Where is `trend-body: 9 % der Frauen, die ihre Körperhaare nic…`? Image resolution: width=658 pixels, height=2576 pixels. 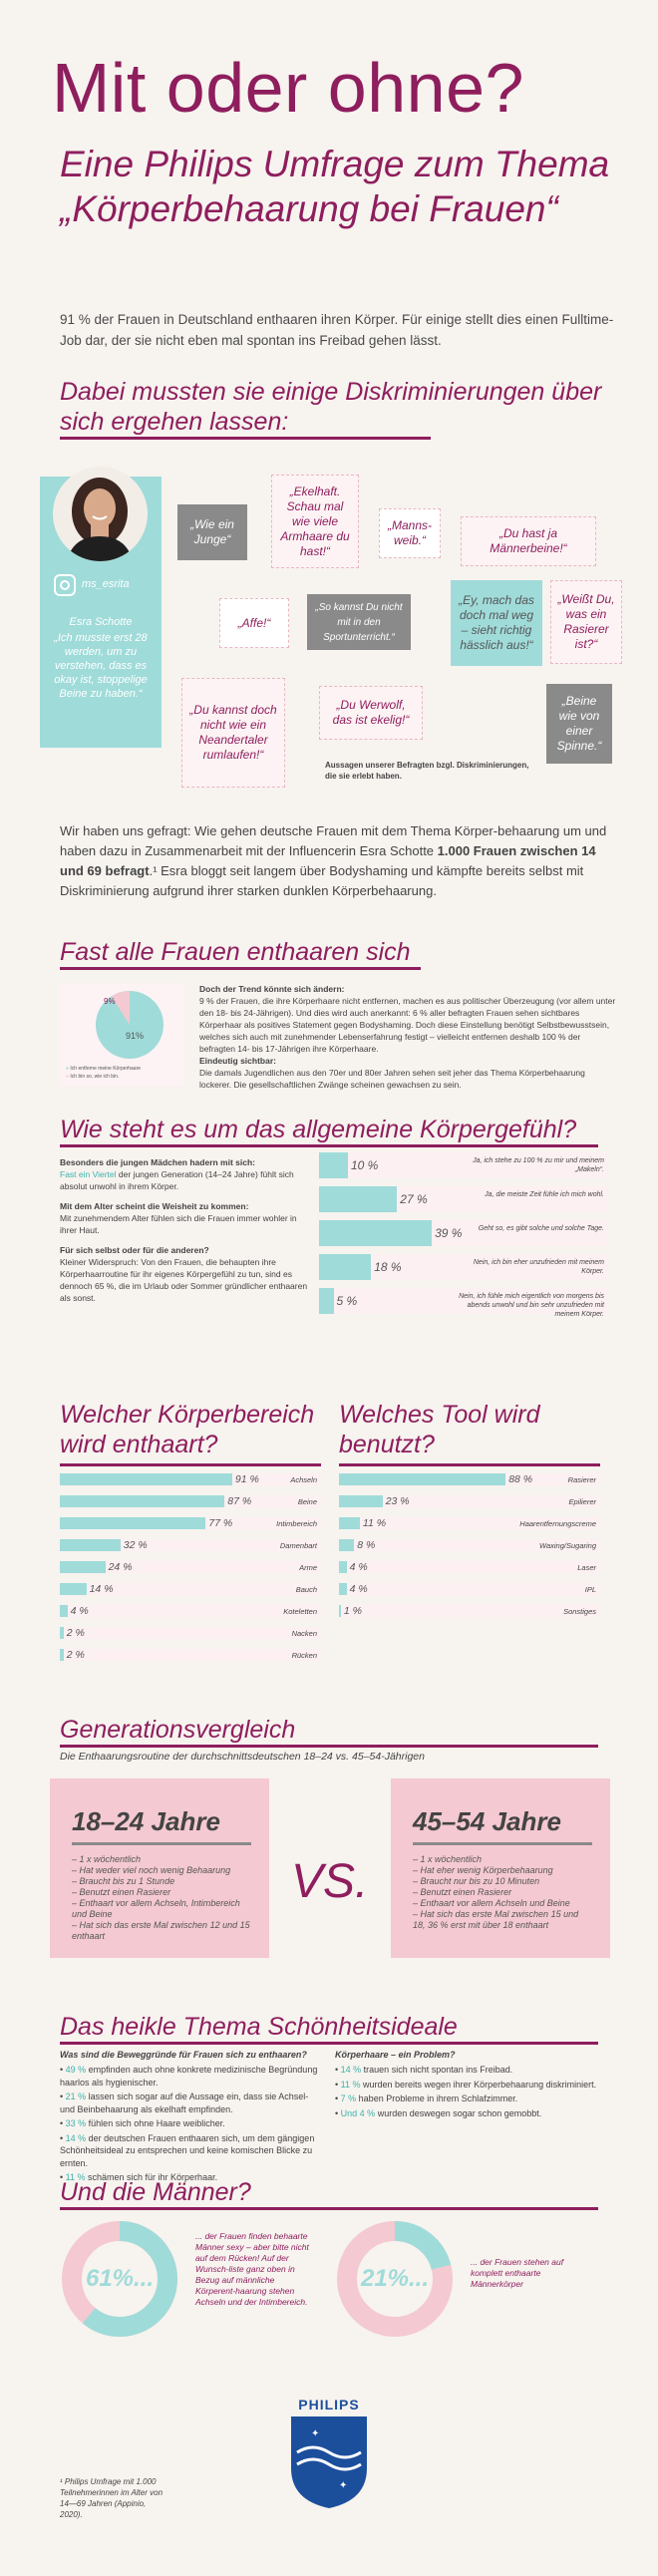 trend-body: 9 % der Frauen, die ihre Körperhaare nic… is located at coordinates (407, 1025).